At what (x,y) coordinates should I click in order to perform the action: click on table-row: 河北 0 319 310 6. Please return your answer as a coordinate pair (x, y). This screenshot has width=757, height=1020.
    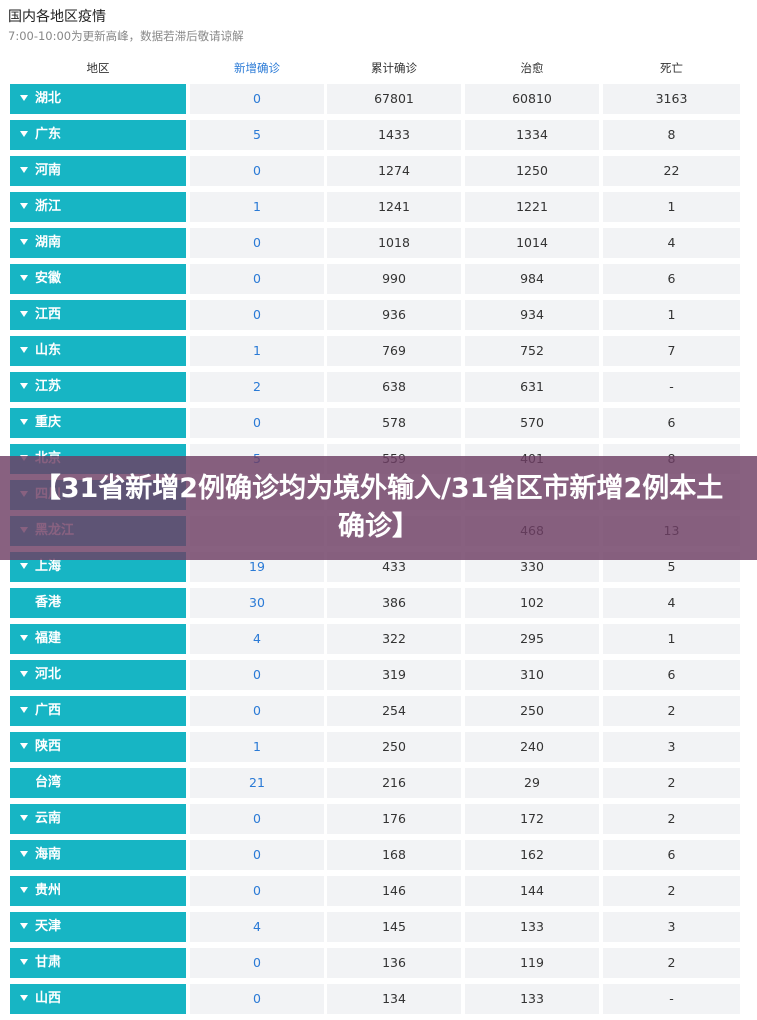
    Looking at the image, I should click on (375, 675).